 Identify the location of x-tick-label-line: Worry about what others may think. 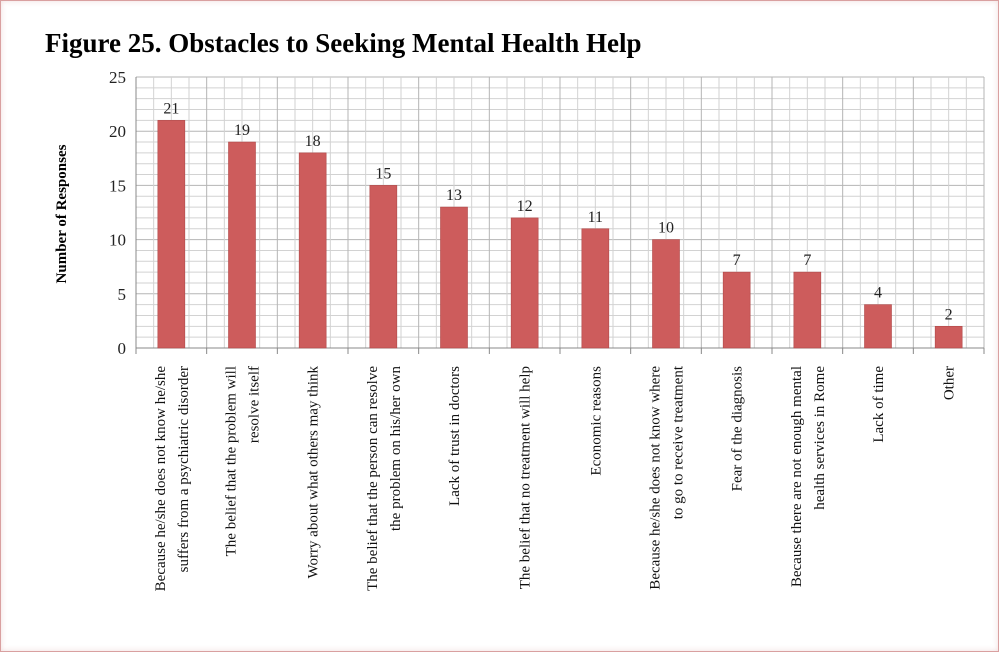
(314, 472).